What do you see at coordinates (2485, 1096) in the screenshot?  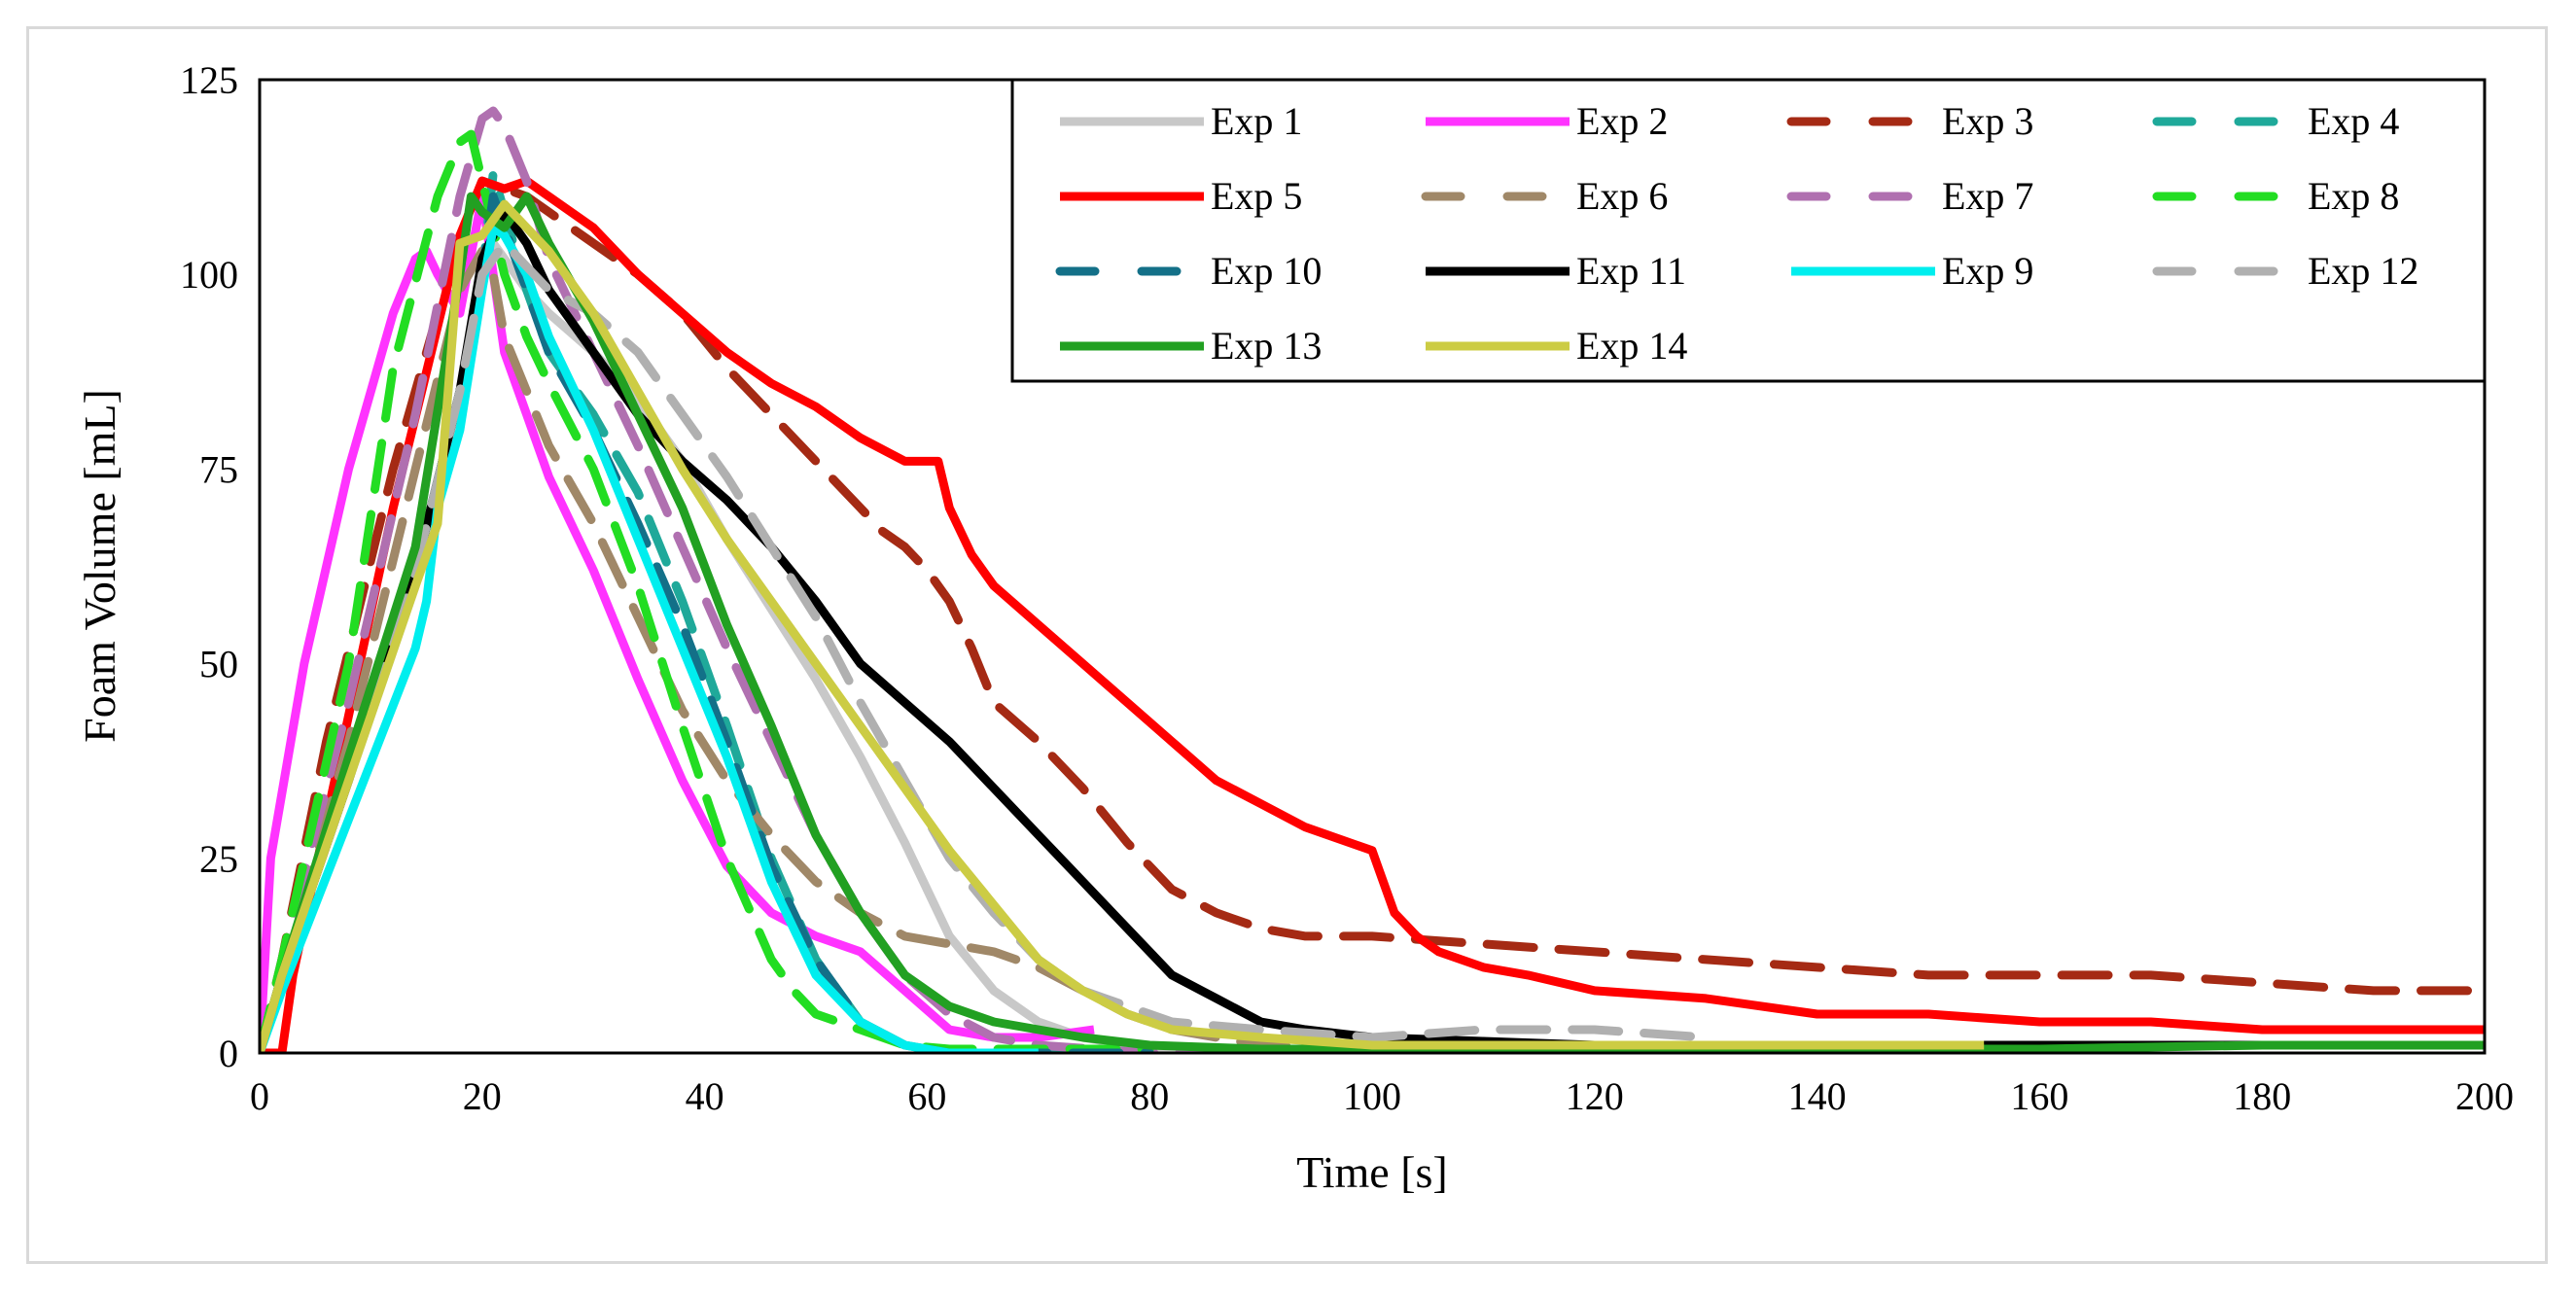 I see `x-tick-label: 200` at bounding box center [2485, 1096].